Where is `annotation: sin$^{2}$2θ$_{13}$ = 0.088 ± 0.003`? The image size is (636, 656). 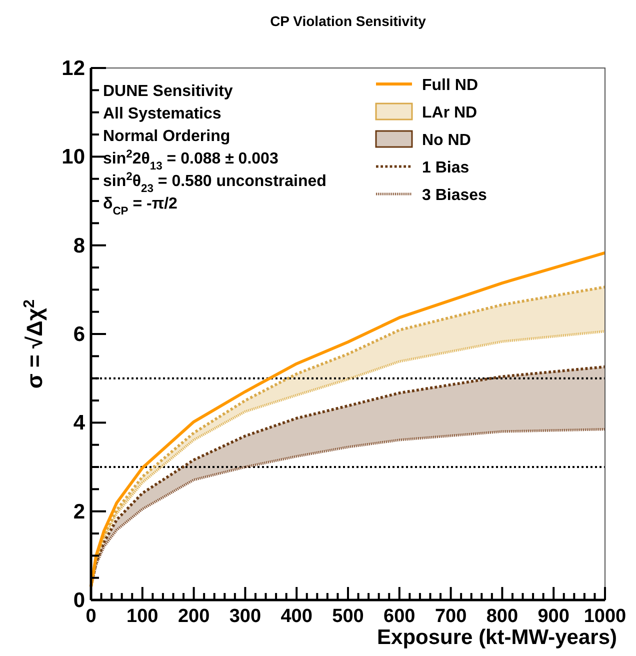
annotation: sin$^{2}$2θ$_{13}$ = 0.088 ± 0.003 is located at coordinates (190, 160).